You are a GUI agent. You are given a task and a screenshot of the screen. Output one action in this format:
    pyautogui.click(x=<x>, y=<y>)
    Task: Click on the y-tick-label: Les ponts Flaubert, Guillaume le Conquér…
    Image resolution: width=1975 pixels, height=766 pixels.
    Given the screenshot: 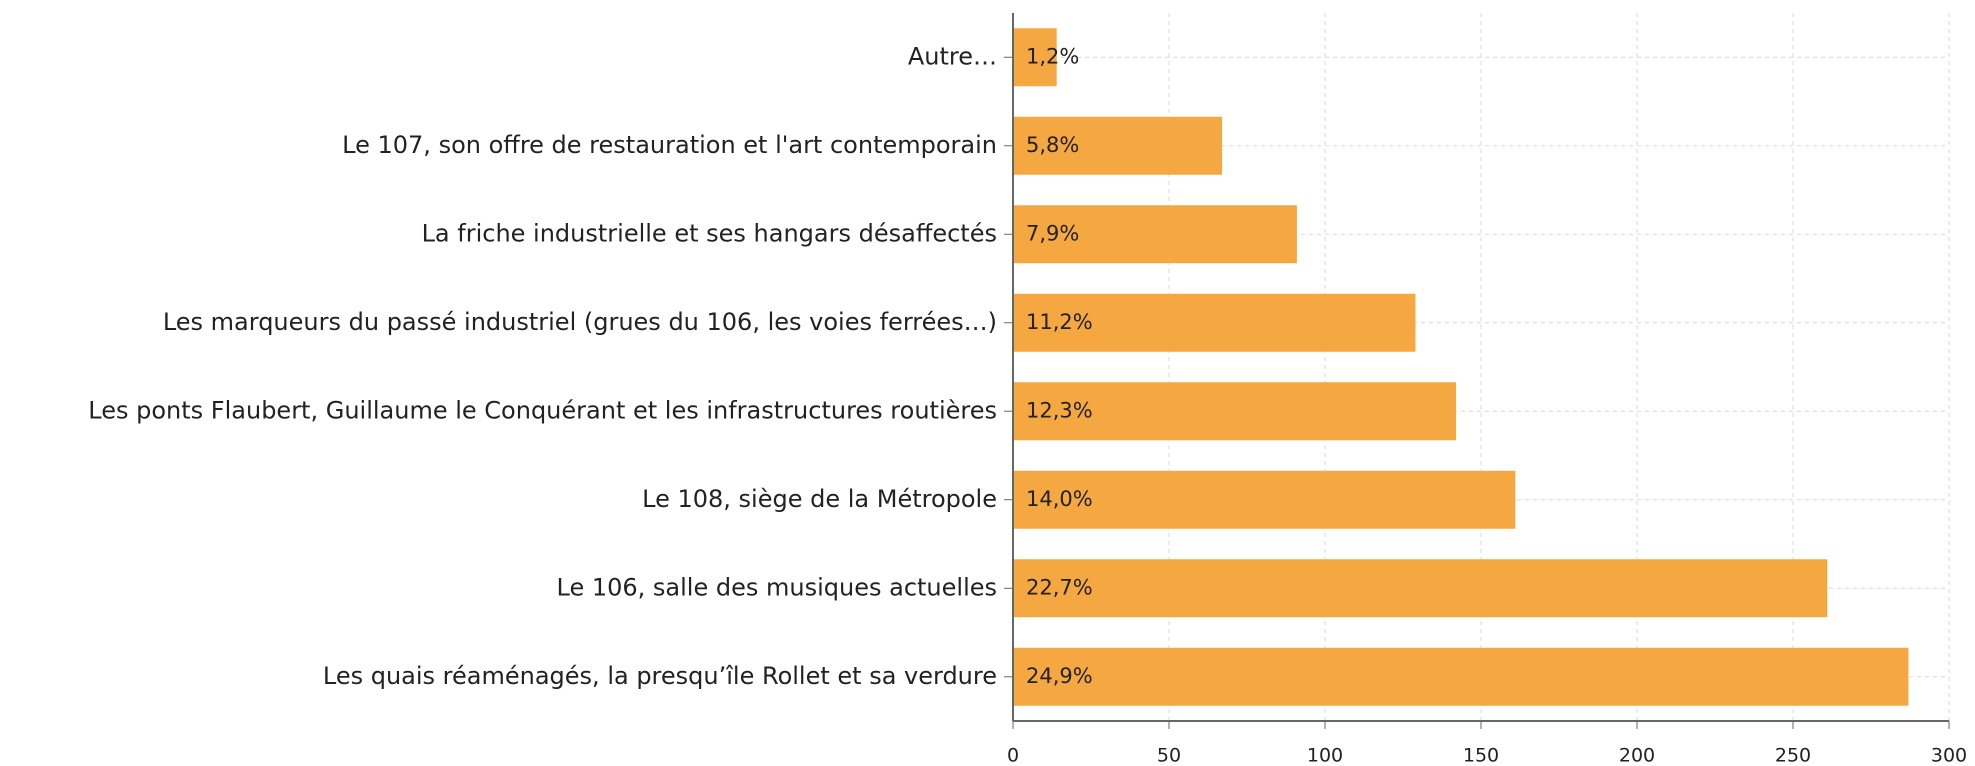 What is the action you would take?
    pyautogui.click(x=542, y=410)
    